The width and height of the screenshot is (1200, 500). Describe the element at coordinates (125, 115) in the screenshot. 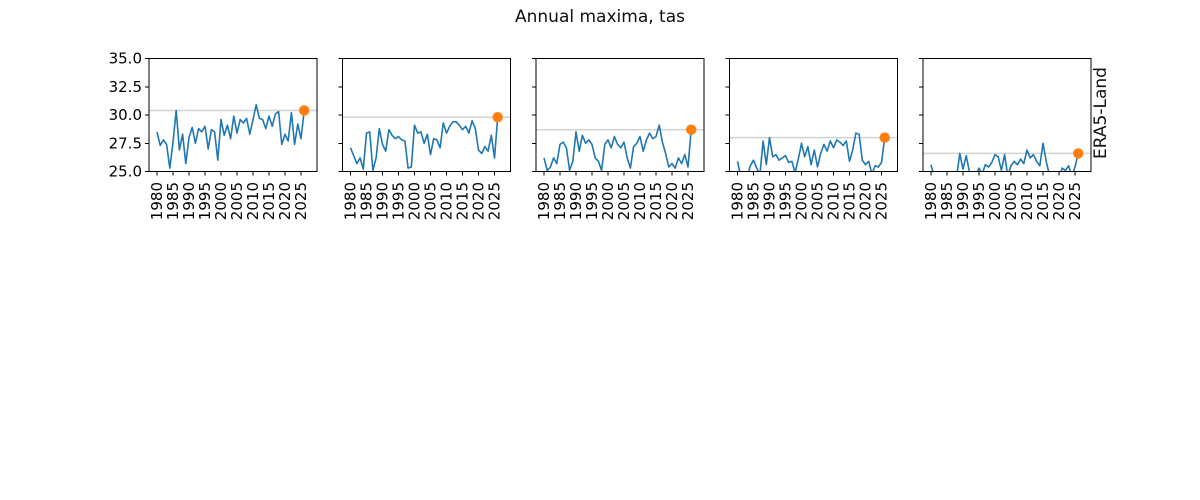

I see `y-tick-label: 30.0` at that location.